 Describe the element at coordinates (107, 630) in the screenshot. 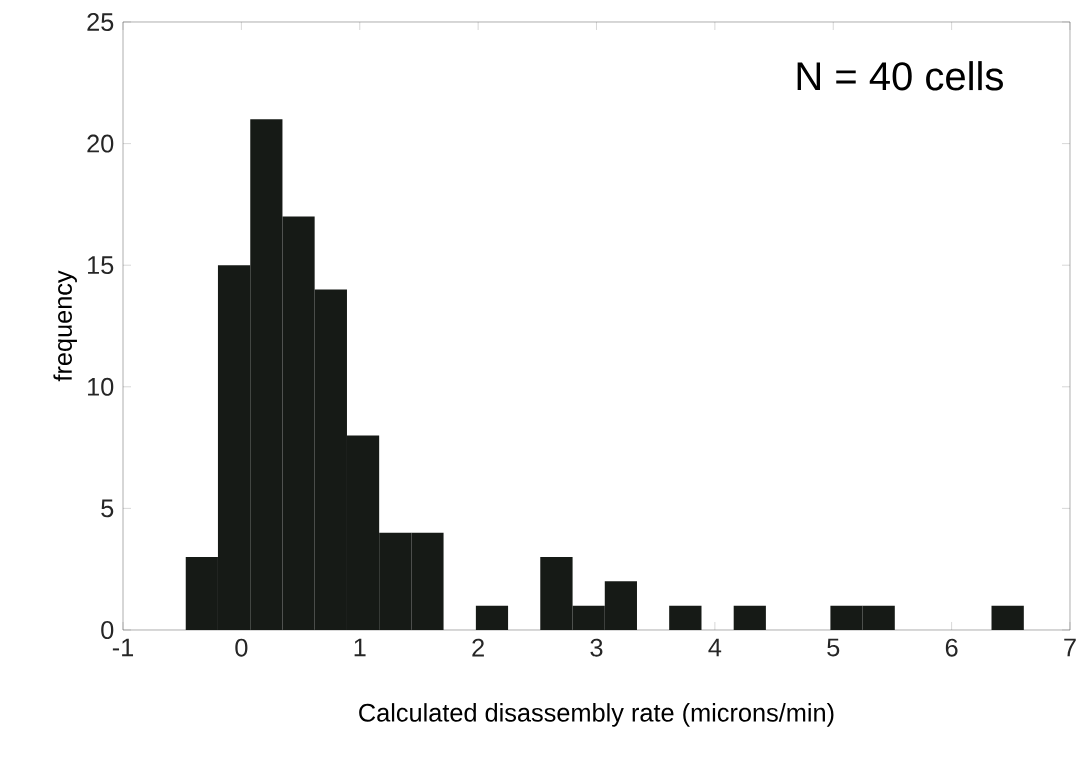

I see `y-tick-label: 0` at that location.